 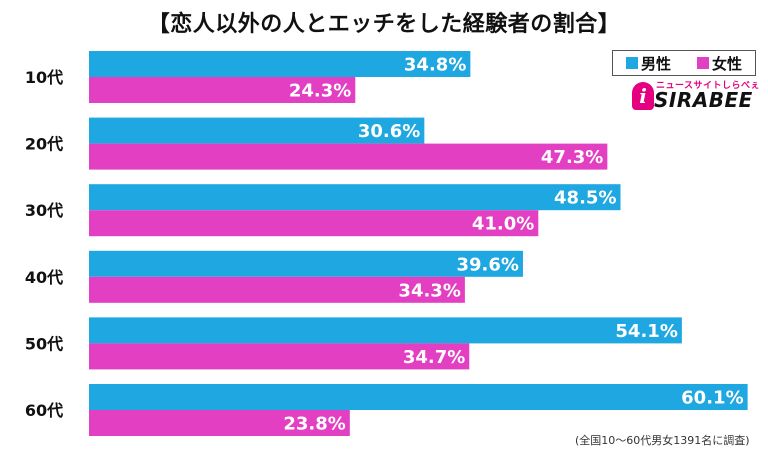 What do you see at coordinates (712, 398) in the screenshot?
I see `value-label-male-5: 60.1%` at bounding box center [712, 398].